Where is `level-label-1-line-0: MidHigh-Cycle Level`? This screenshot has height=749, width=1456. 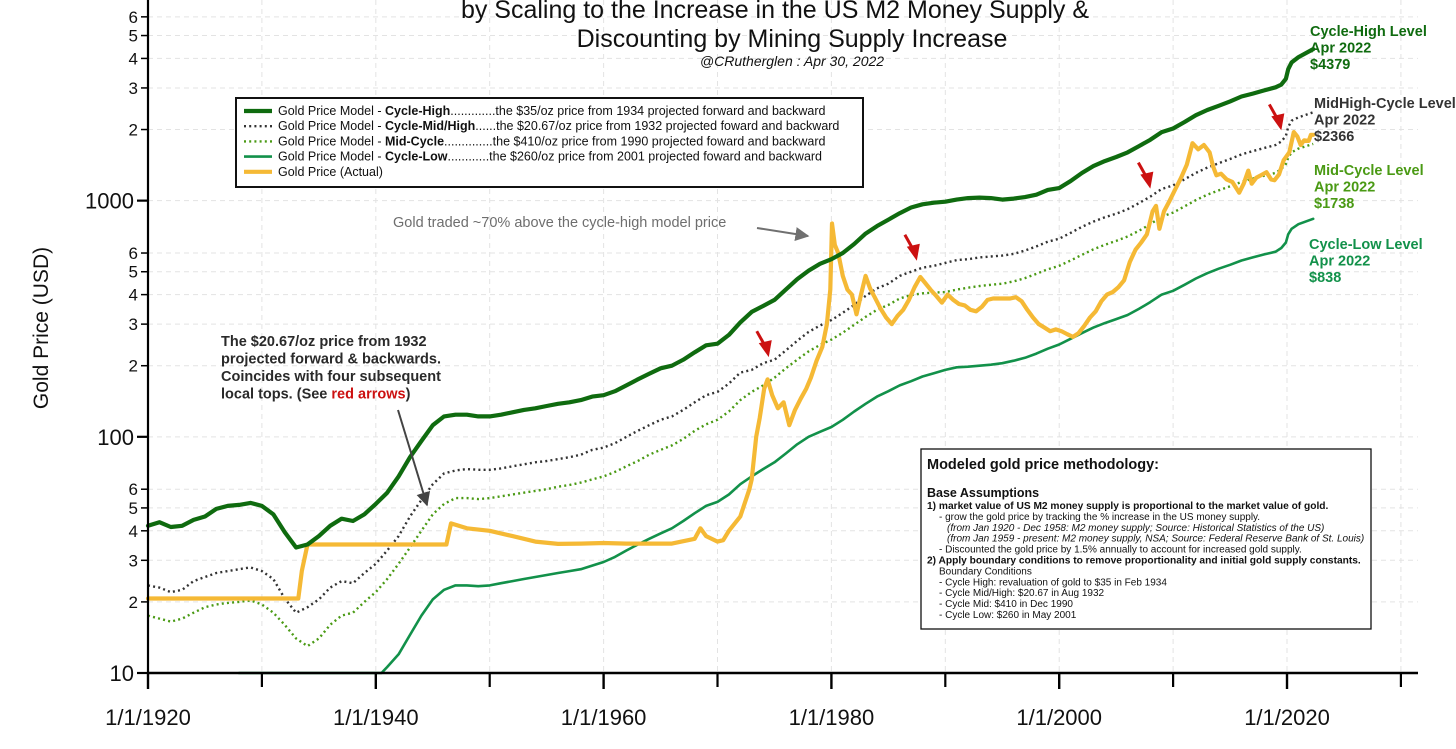 level-label-1-line-0: MidHigh-Cycle Level is located at coordinates (1385, 104).